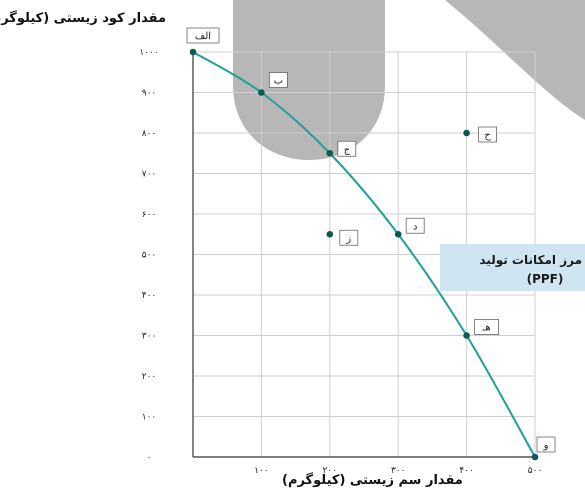 The height and width of the screenshot is (497, 585). I want to click on point-label: د, so click(415, 226).